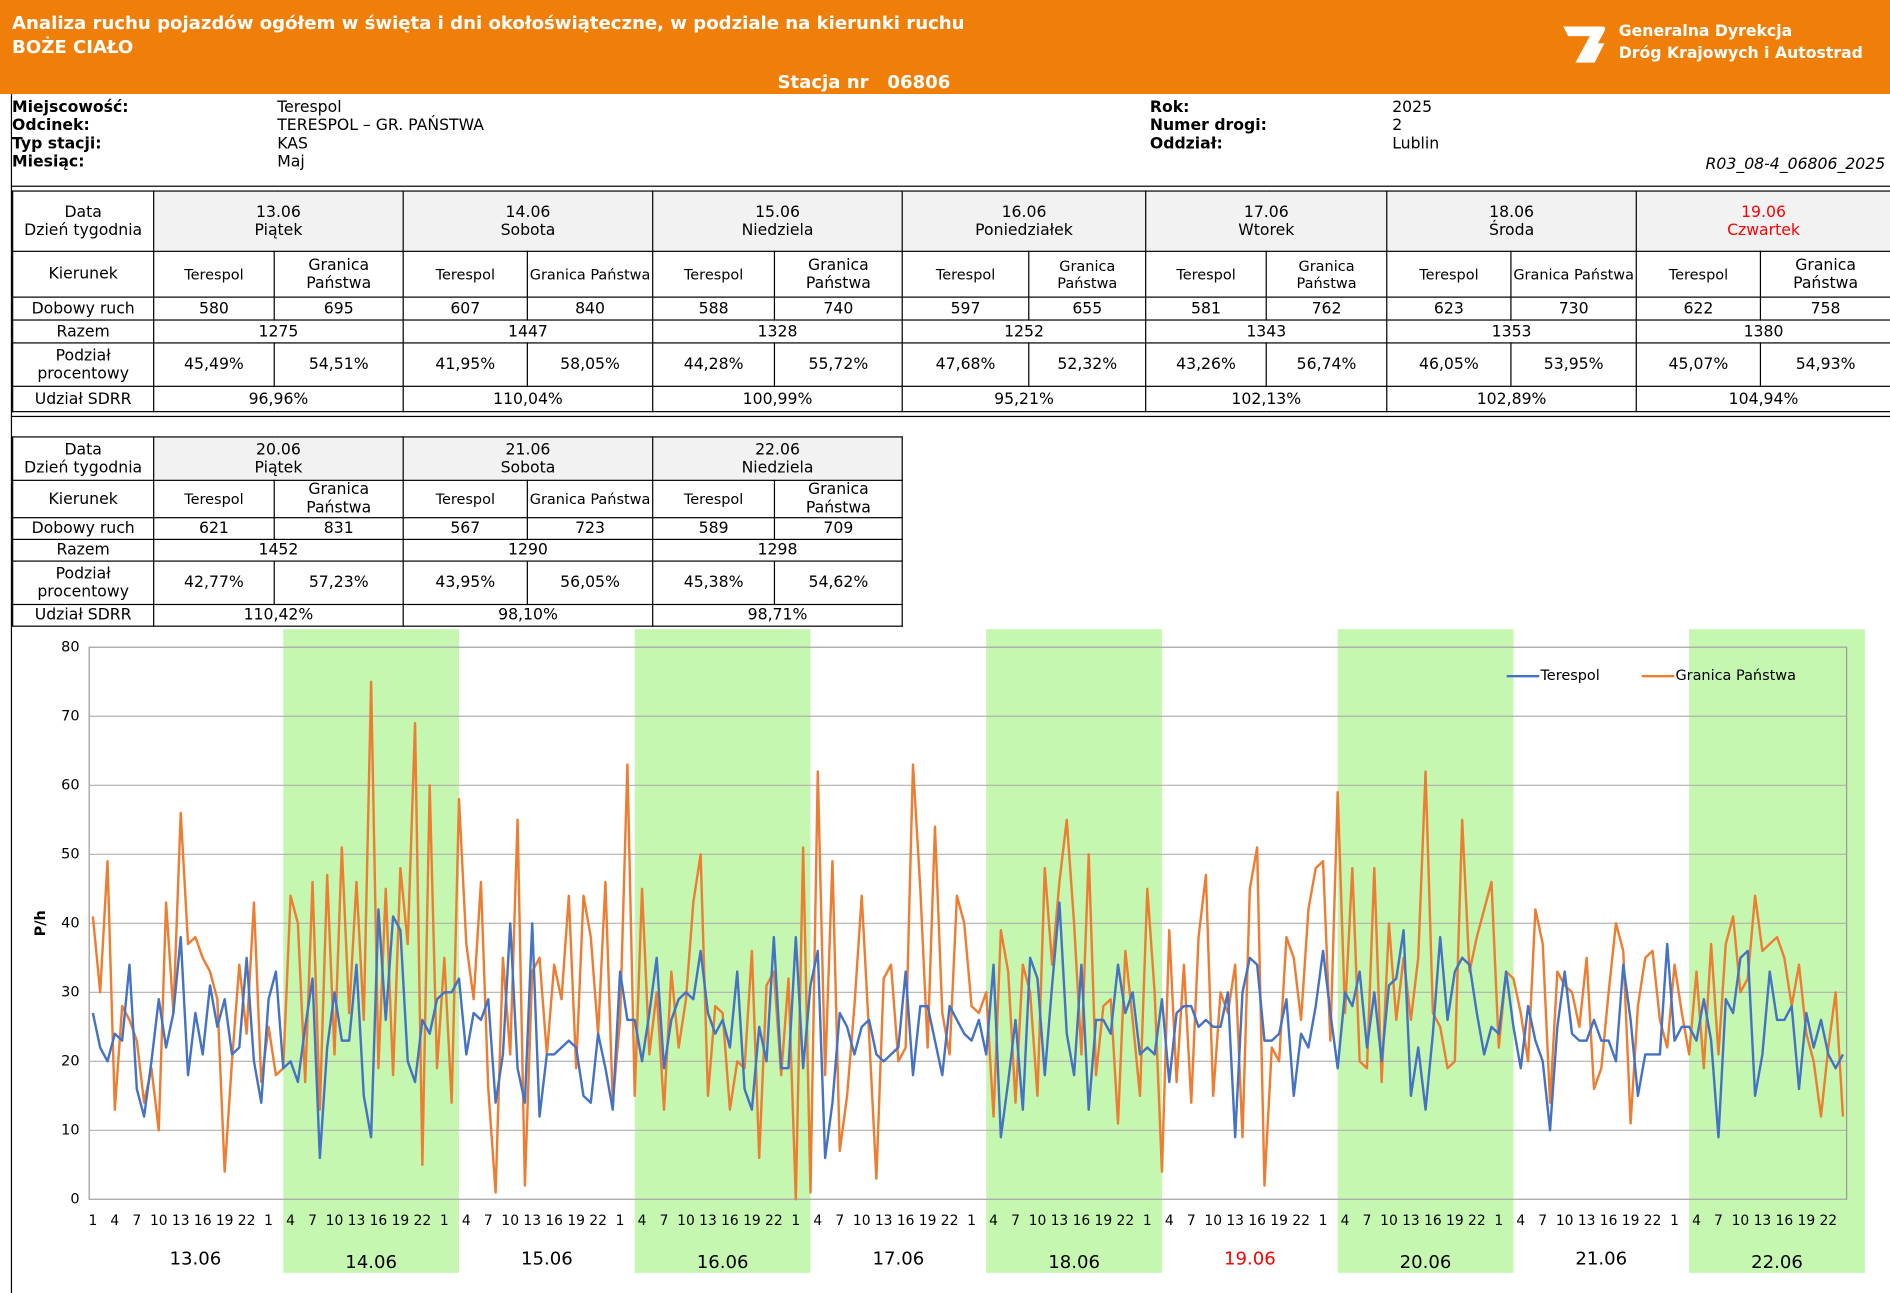  I want to click on row-label: Podział procentowy, so click(83, 583).